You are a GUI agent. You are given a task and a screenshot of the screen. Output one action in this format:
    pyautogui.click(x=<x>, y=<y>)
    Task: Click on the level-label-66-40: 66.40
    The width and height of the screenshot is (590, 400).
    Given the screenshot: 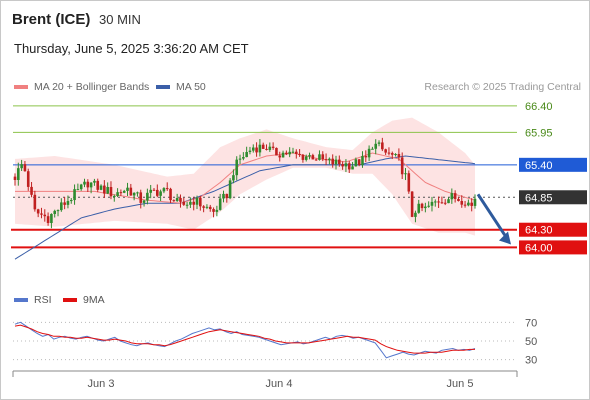 What is the action you would take?
    pyautogui.click(x=539, y=107)
    